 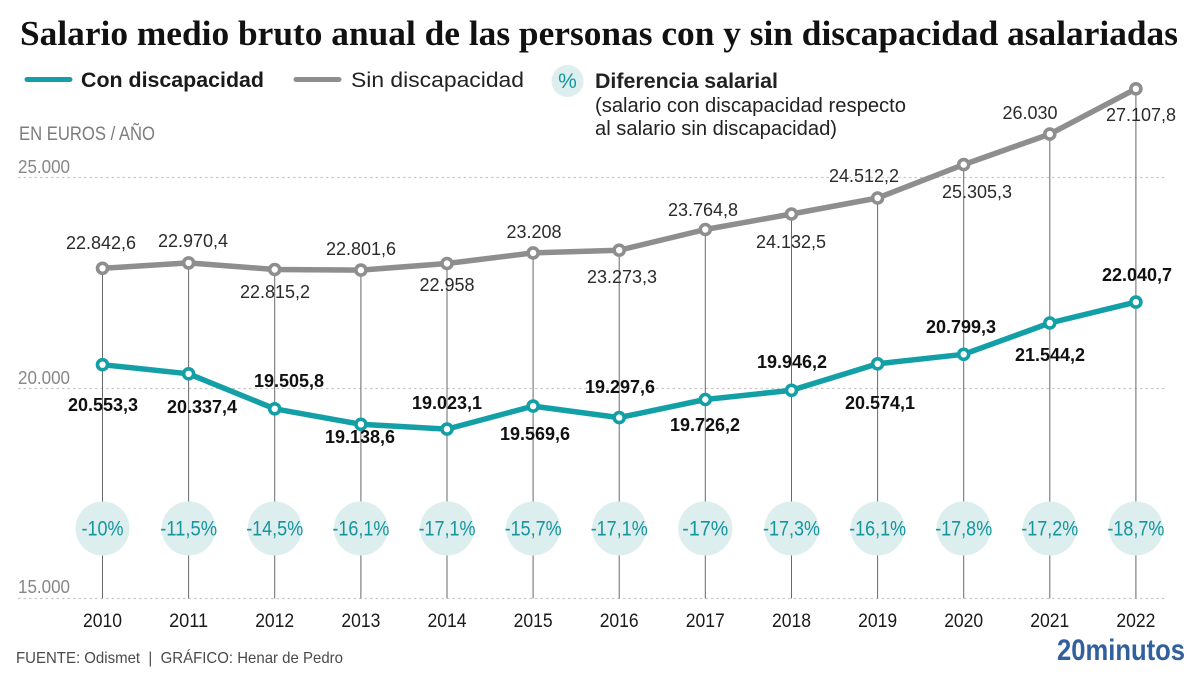 I want to click on svg-text: 2014, so click(x=447, y=621).